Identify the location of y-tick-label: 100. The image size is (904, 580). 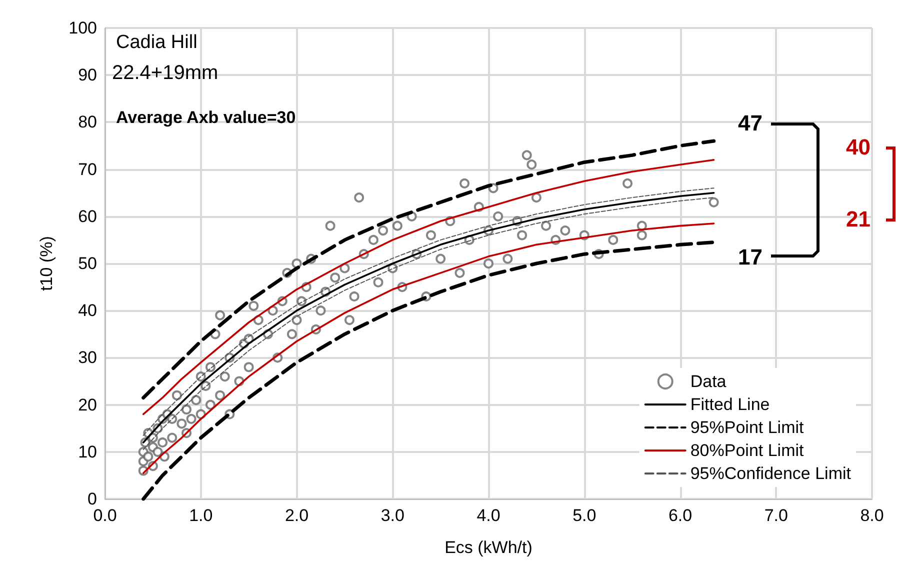
(82, 28).